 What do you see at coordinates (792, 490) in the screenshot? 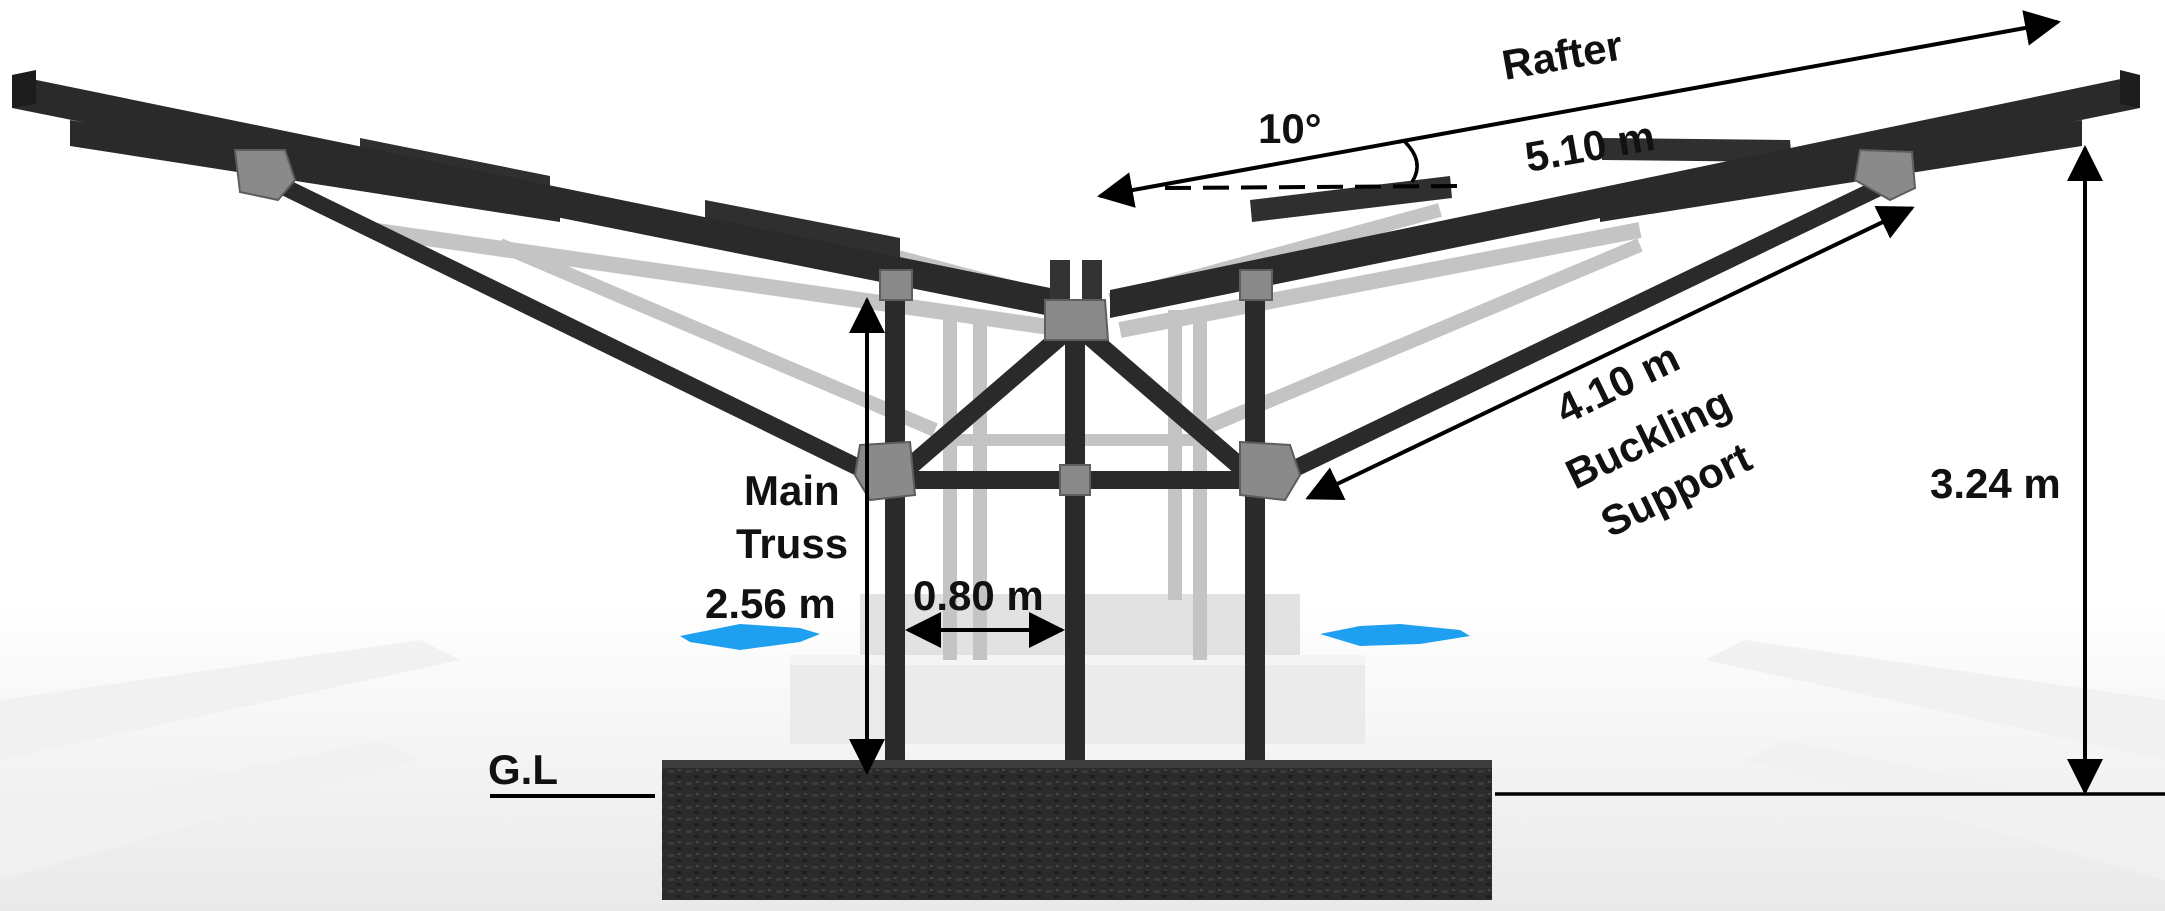
I see `main-truss-label-line1: Main` at bounding box center [792, 490].